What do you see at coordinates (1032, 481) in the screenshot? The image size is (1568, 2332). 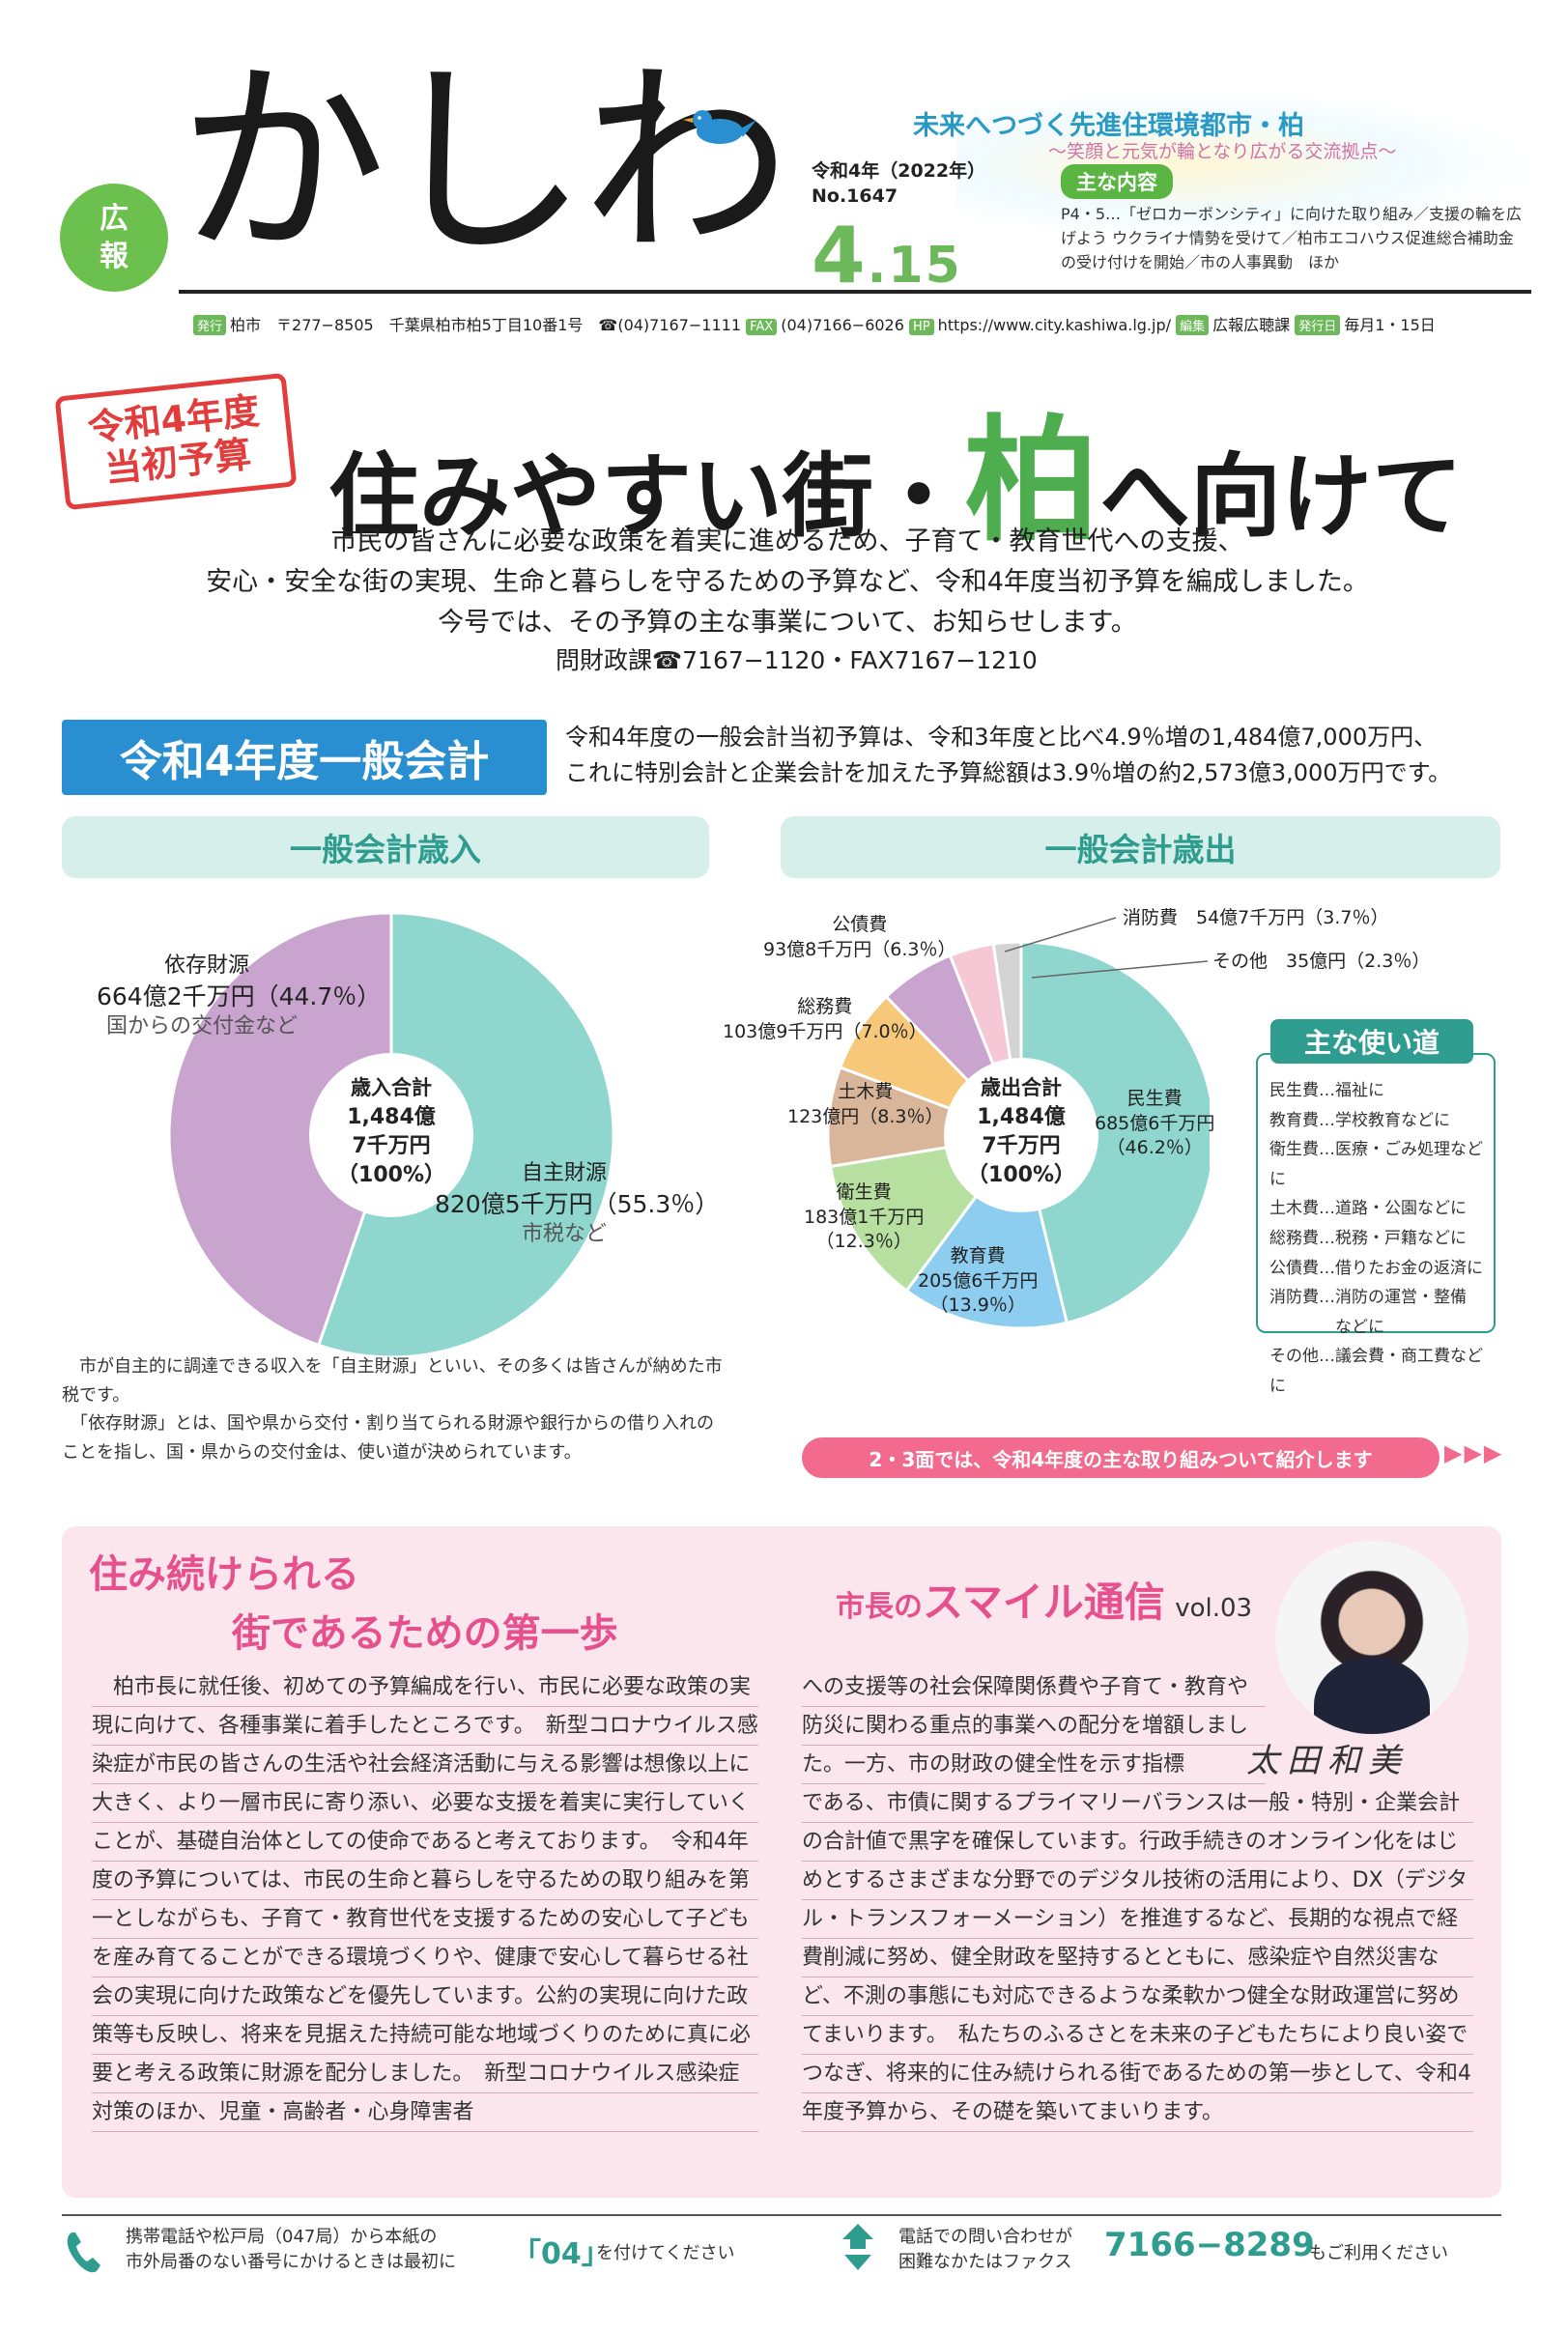 I see `headline-accent: 柏` at bounding box center [1032, 481].